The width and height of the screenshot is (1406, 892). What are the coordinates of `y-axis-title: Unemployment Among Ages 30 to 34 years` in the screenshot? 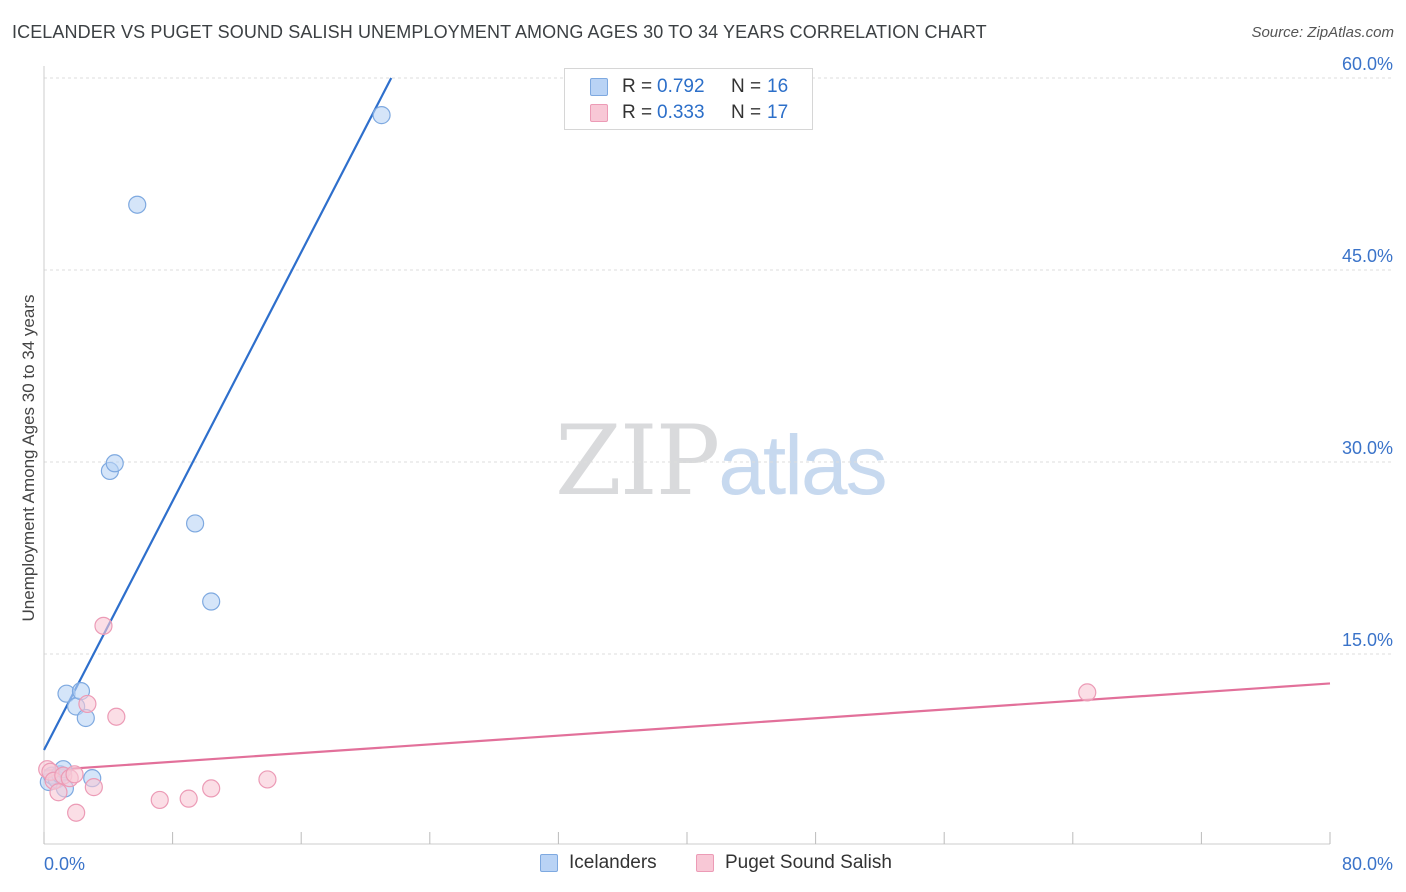 It's located at (28, 458).